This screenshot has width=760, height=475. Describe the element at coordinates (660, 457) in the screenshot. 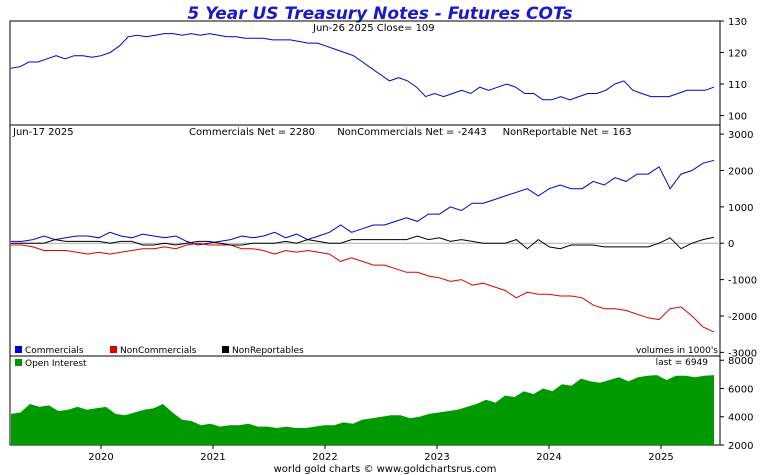

I see `x-tick-label: 2025` at that location.